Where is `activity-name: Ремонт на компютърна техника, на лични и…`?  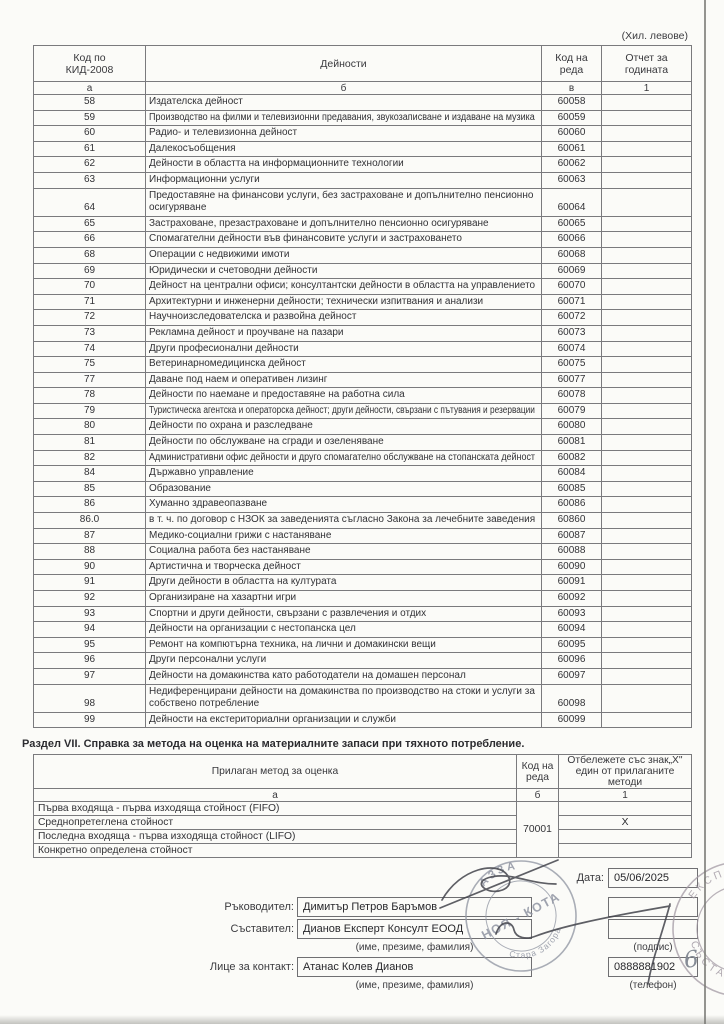
activity-name: Ремонт на компютърна техника, на лични и… is located at coordinates (292, 644).